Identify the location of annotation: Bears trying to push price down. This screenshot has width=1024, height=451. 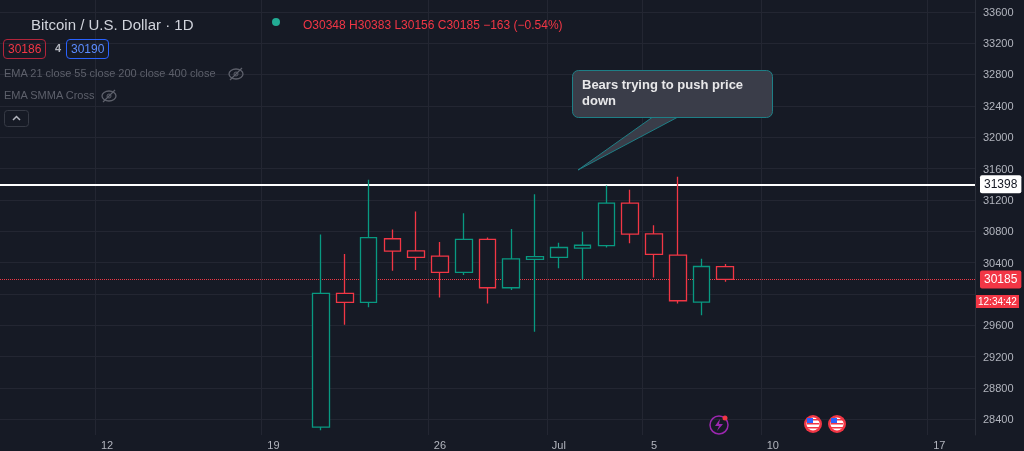
(663, 93).